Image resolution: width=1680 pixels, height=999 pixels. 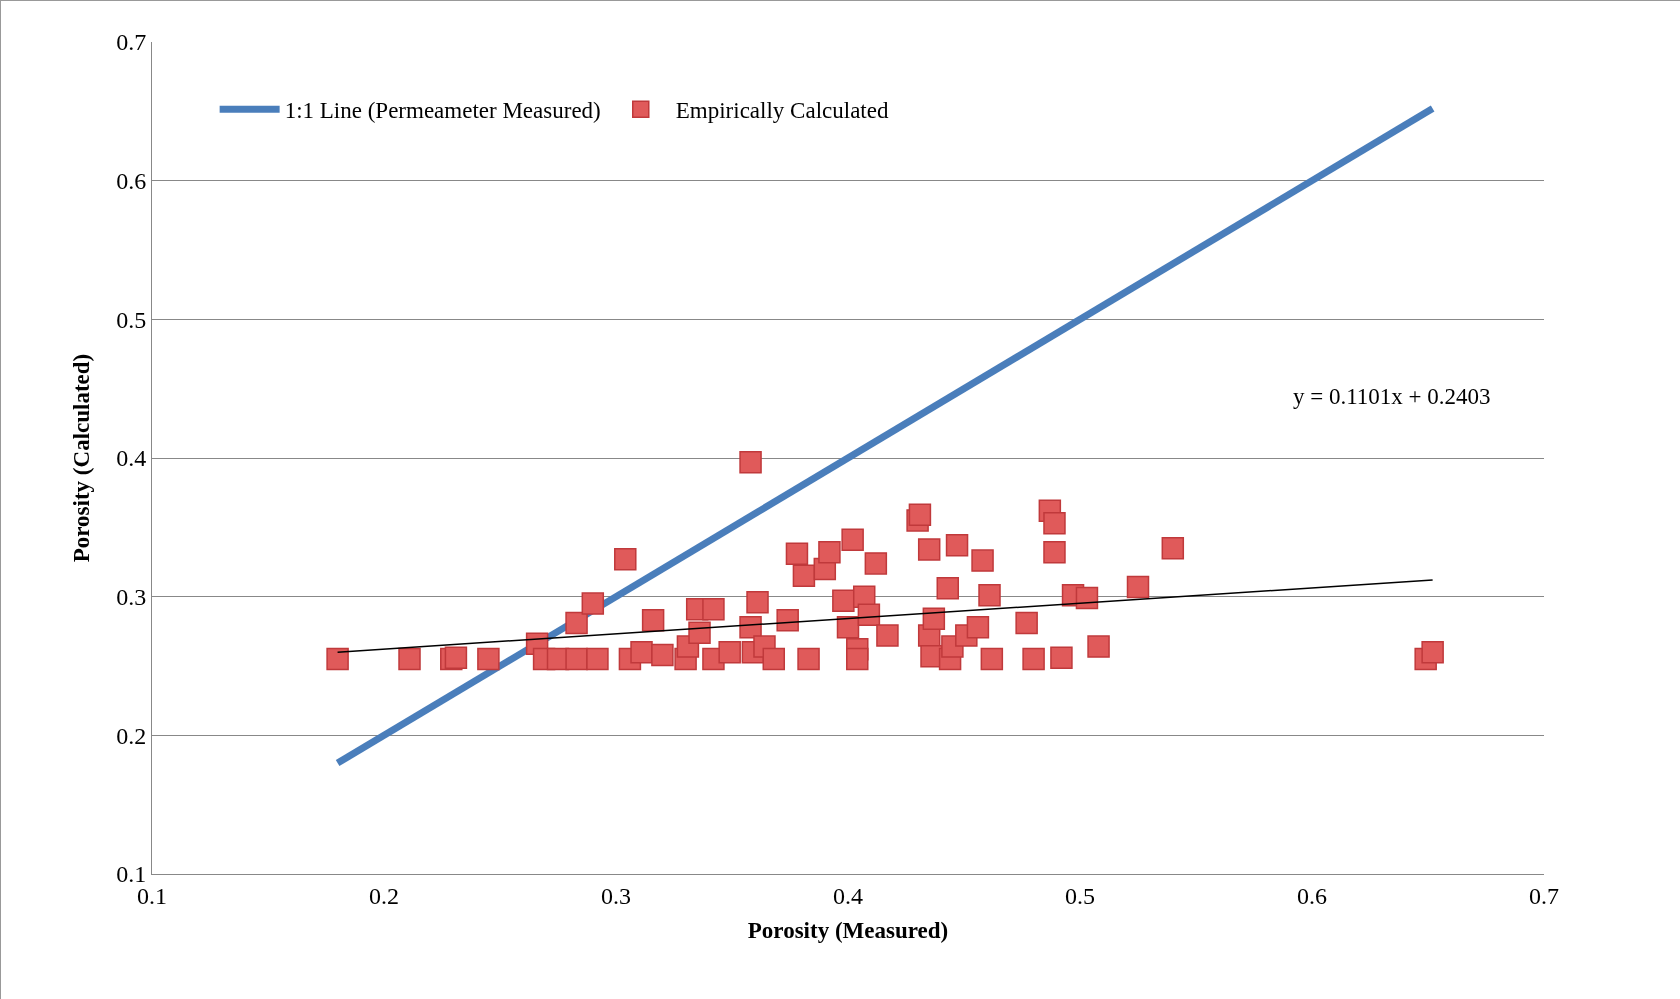 I want to click on x-tick-label: 0.2, so click(x=384, y=895).